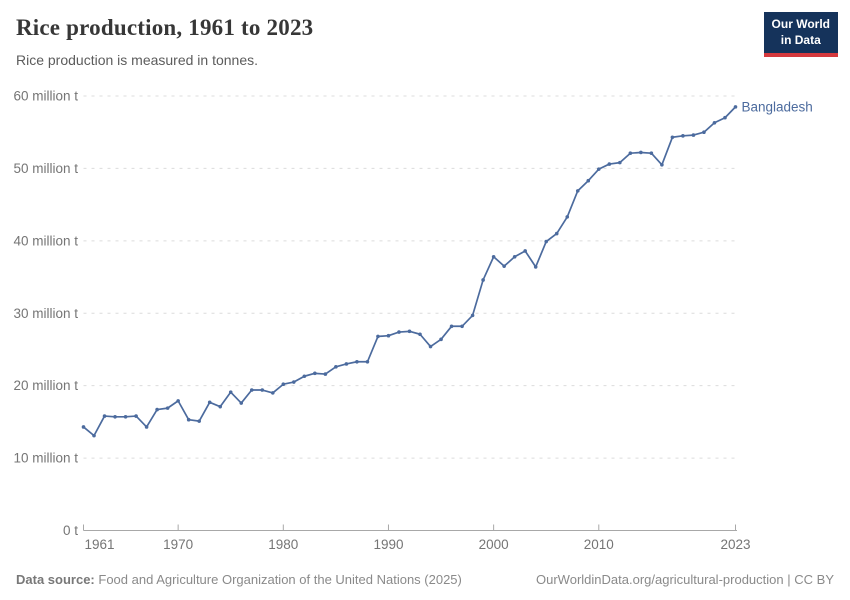 The height and width of the screenshot is (600, 850). I want to click on y-axis-label: 0 t, so click(70, 530).